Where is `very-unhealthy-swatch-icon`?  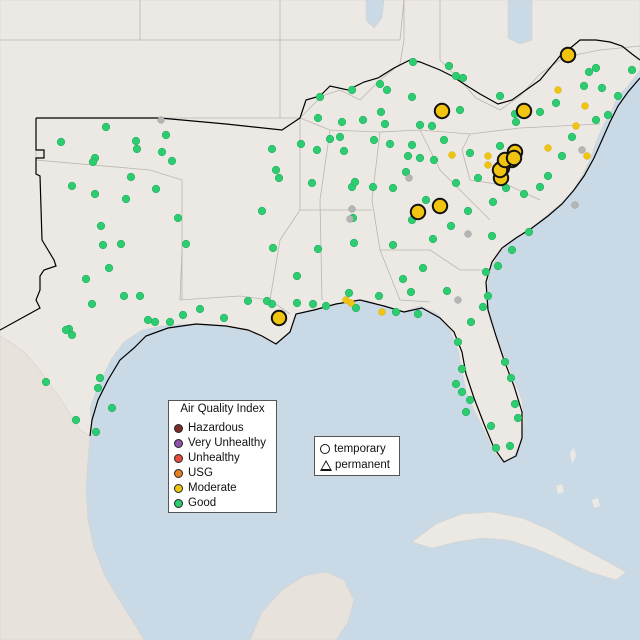
very-unhealthy-swatch-icon is located at coordinates (178, 443).